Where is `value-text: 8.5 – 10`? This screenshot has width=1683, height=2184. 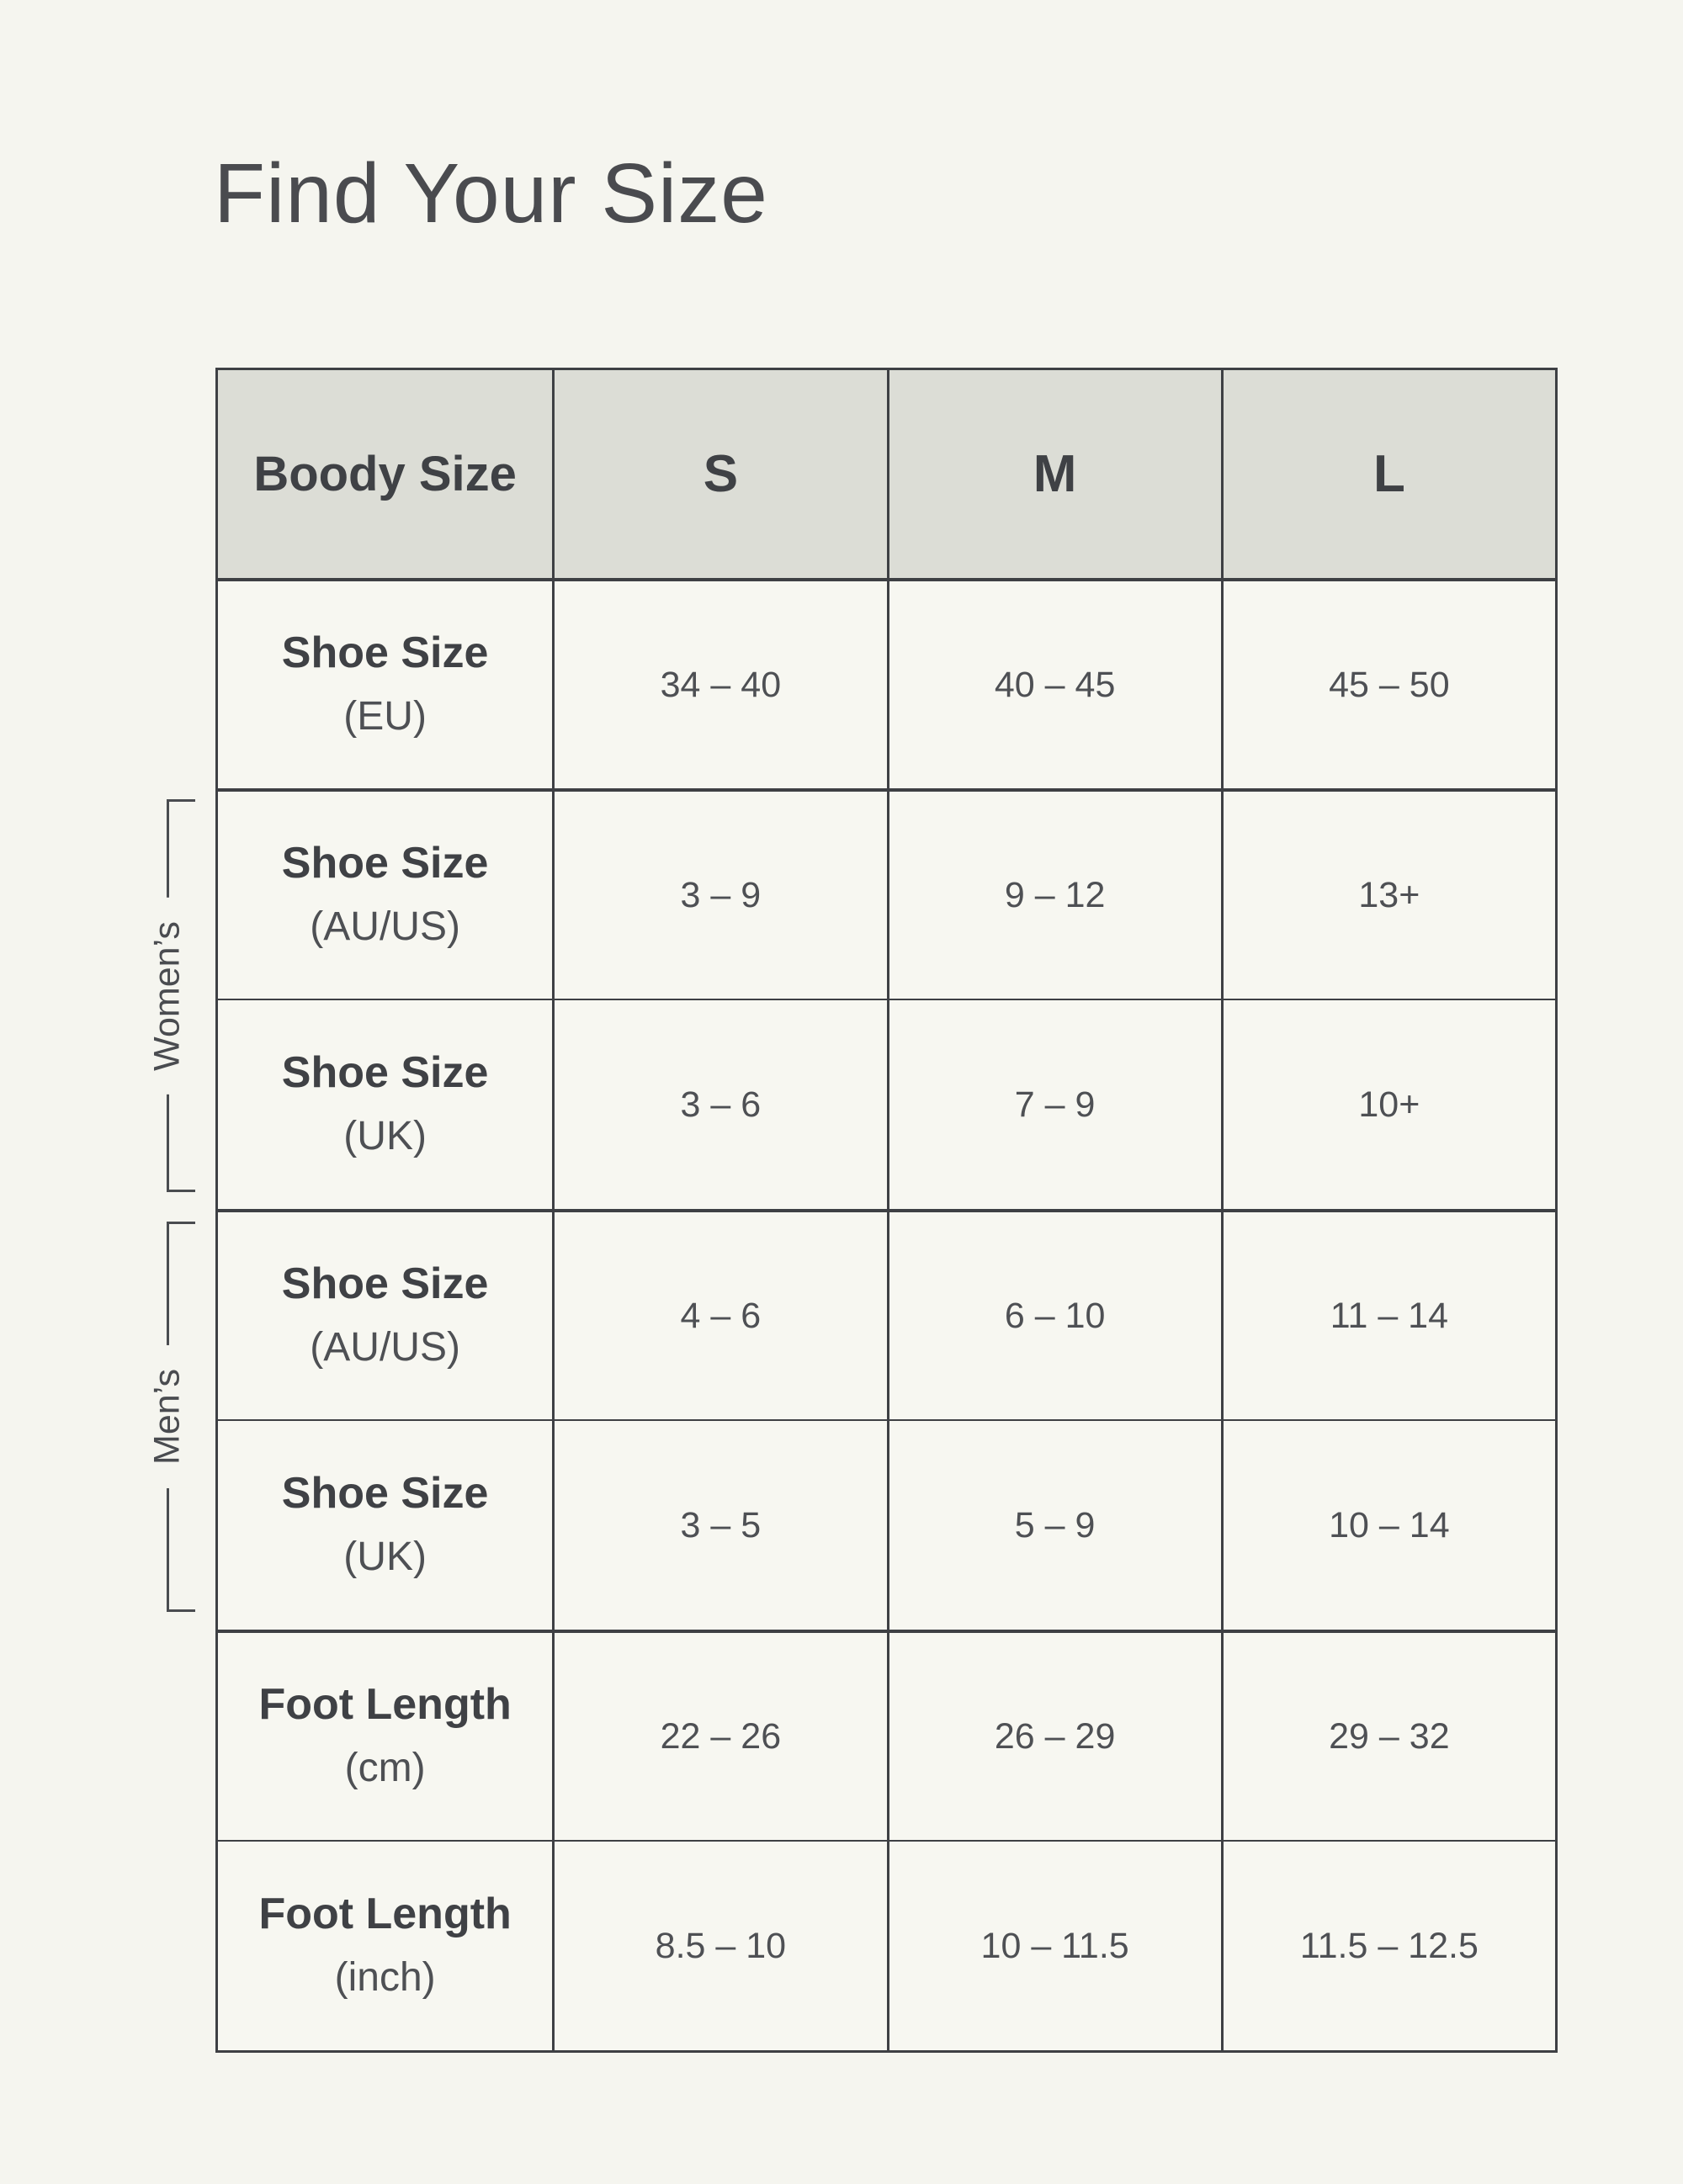 value-text: 8.5 – 10 is located at coordinates (721, 1945).